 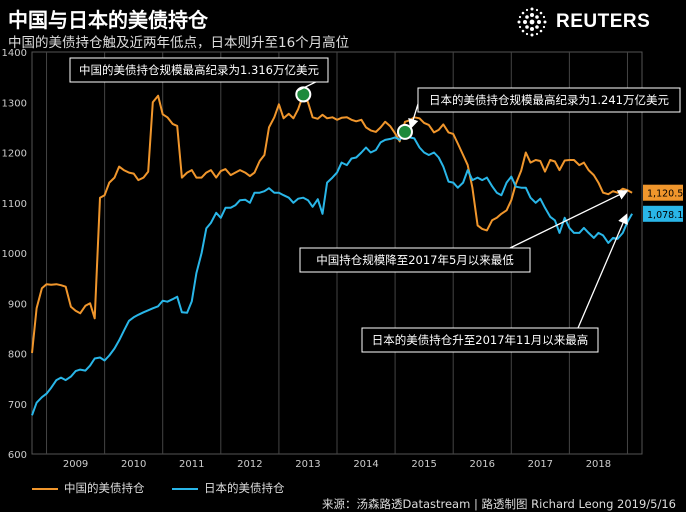 What do you see at coordinates (244, 488) in the screenshot?
I see `legend-label-japan: 日本的美债持仓` at bounding box center [244, 488].